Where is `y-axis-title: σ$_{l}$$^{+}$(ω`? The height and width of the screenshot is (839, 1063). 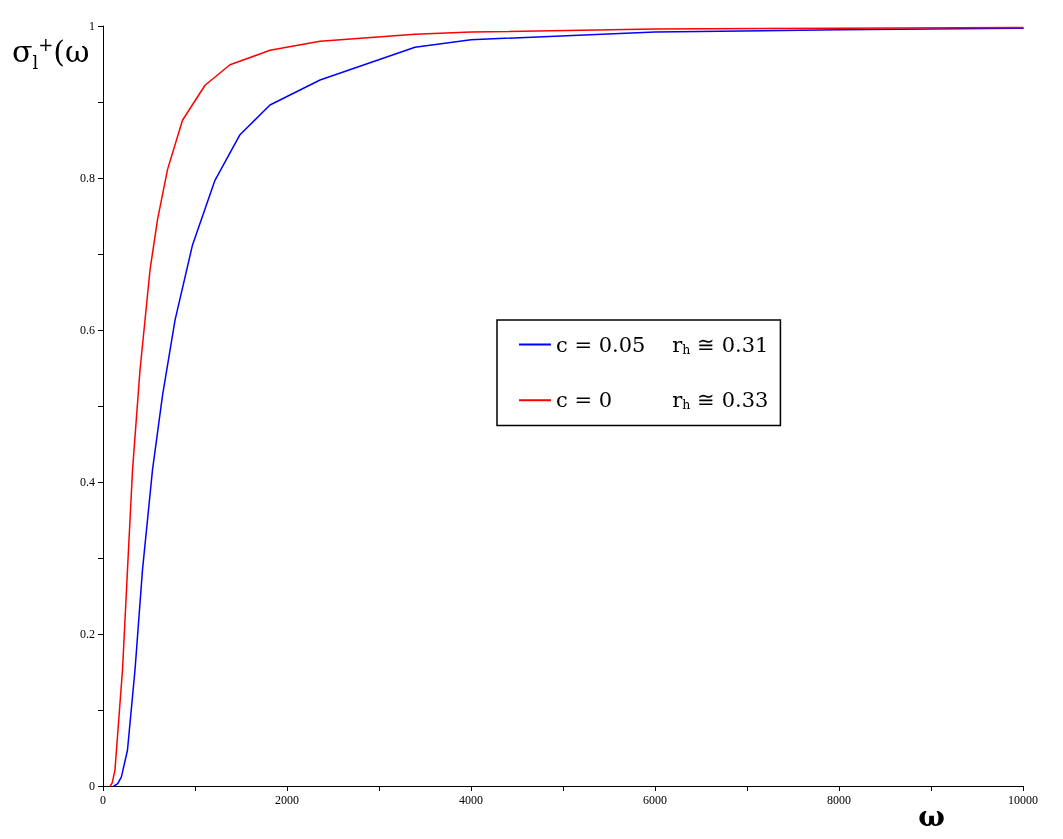
y-axis-title: σ$_{l}$$^{+}$(ω is located at coordinates (51, 53).